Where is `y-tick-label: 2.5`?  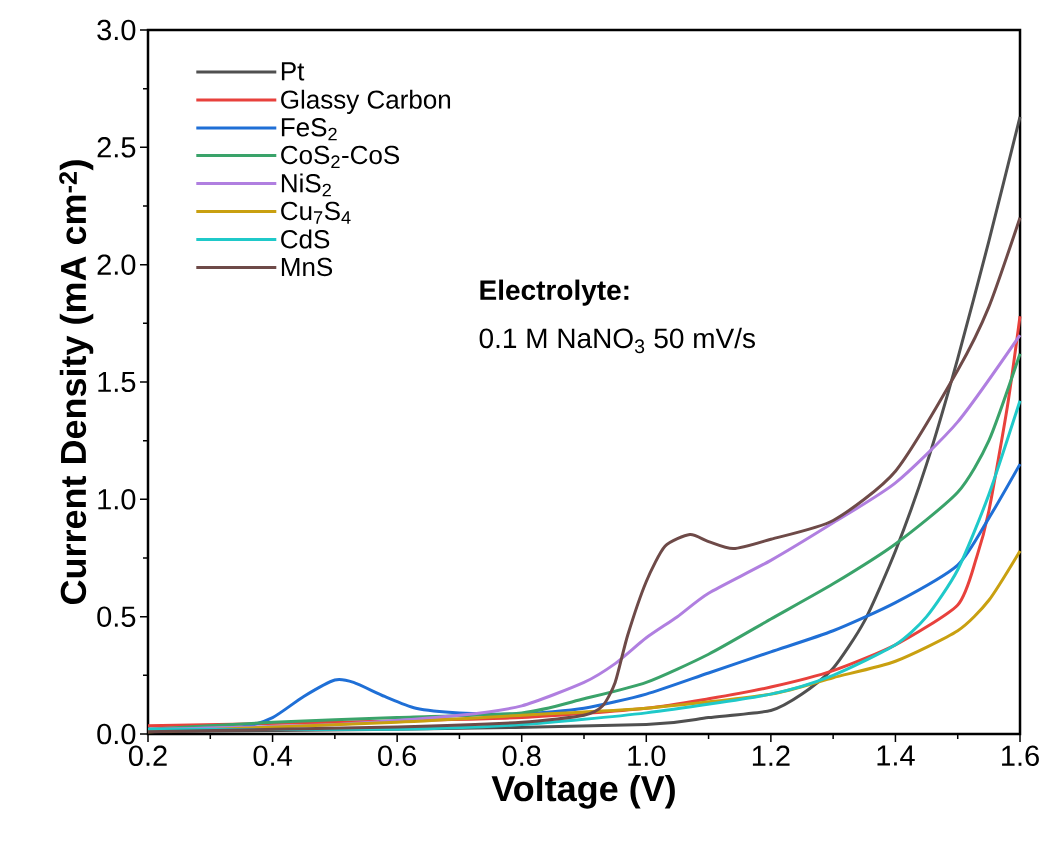 y-tick-label: 2.5 is located at coordinates (116, 147).